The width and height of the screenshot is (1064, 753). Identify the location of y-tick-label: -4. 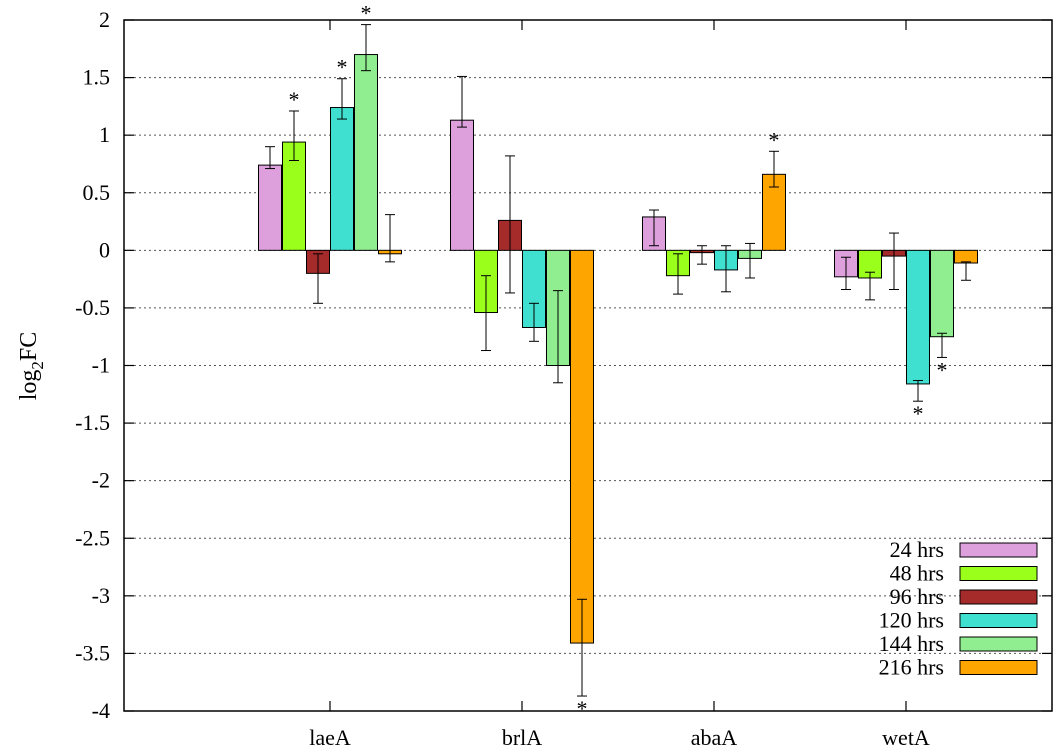
(101, 710).